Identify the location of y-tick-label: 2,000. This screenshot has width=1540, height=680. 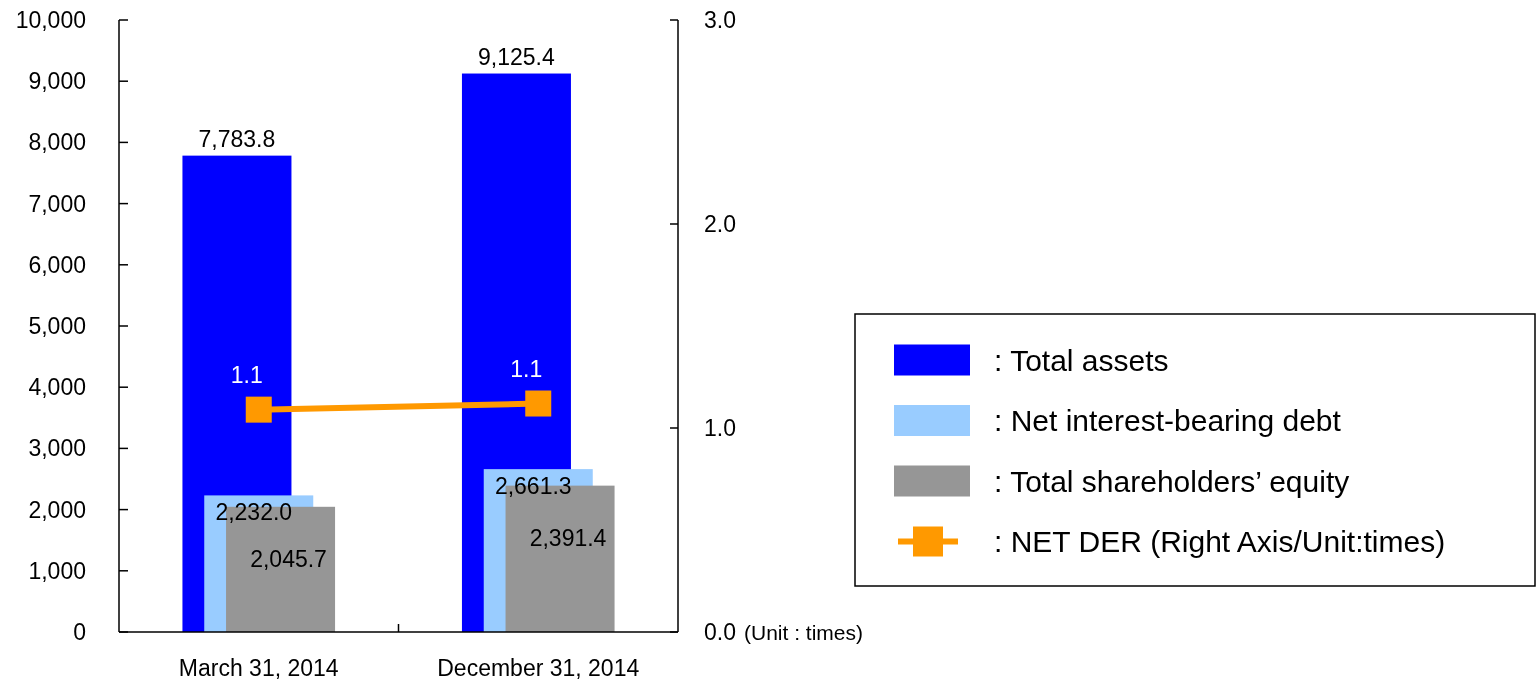
(57, 509).